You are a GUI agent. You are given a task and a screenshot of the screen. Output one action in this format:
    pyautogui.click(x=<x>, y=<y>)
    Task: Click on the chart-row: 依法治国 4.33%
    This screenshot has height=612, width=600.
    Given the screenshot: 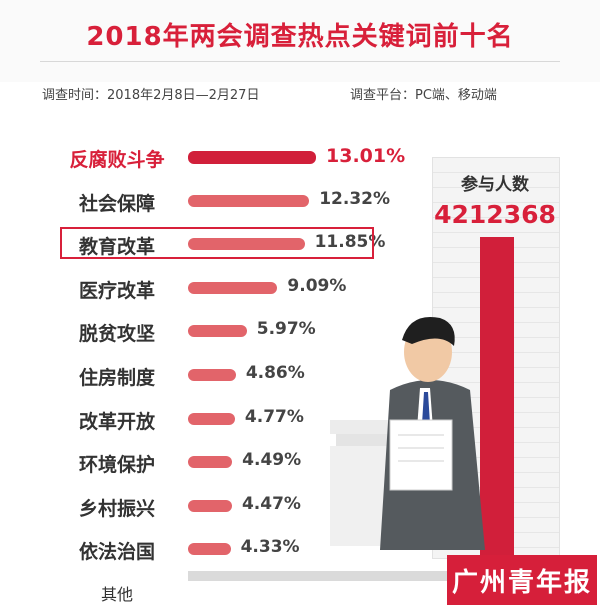 What is the action you would take?
    pyautogui.click(x=210, y=549)
    